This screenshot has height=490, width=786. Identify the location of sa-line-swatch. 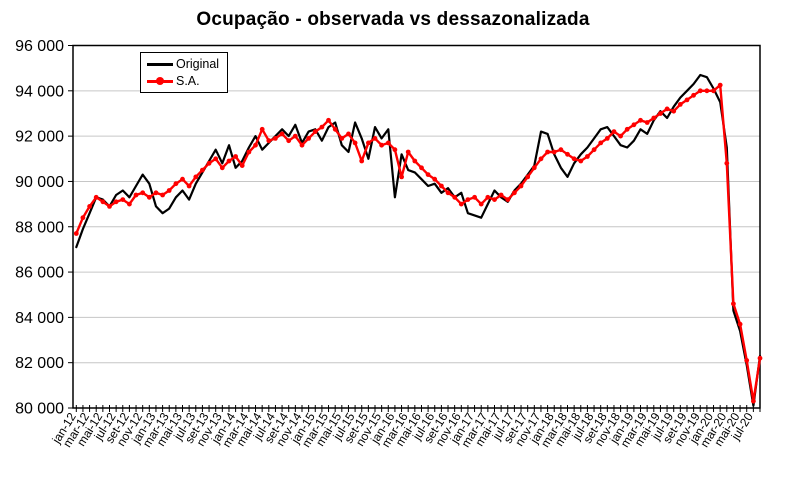
(160, 81).